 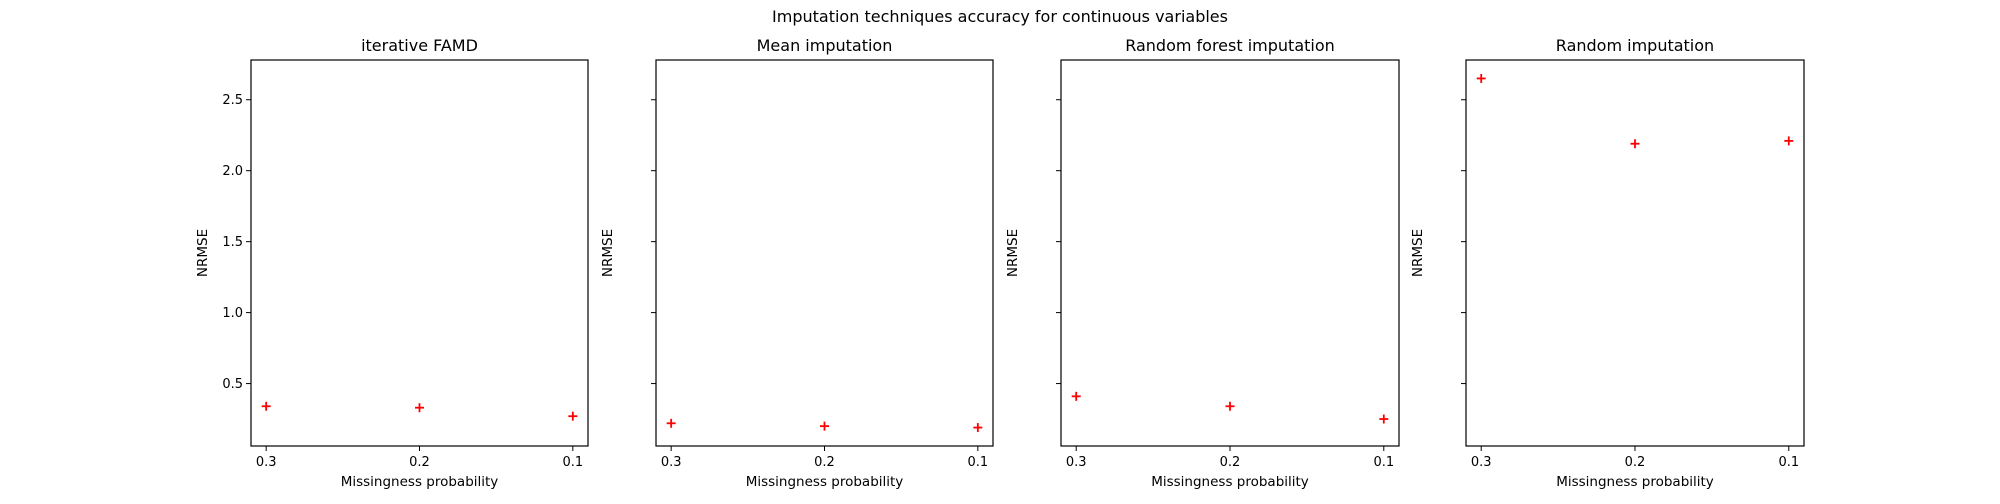 What do you see at coordinates (232, 384) in the screenshot?
I see `y-tick-label: 0.5` at bounding box center [232, 384].